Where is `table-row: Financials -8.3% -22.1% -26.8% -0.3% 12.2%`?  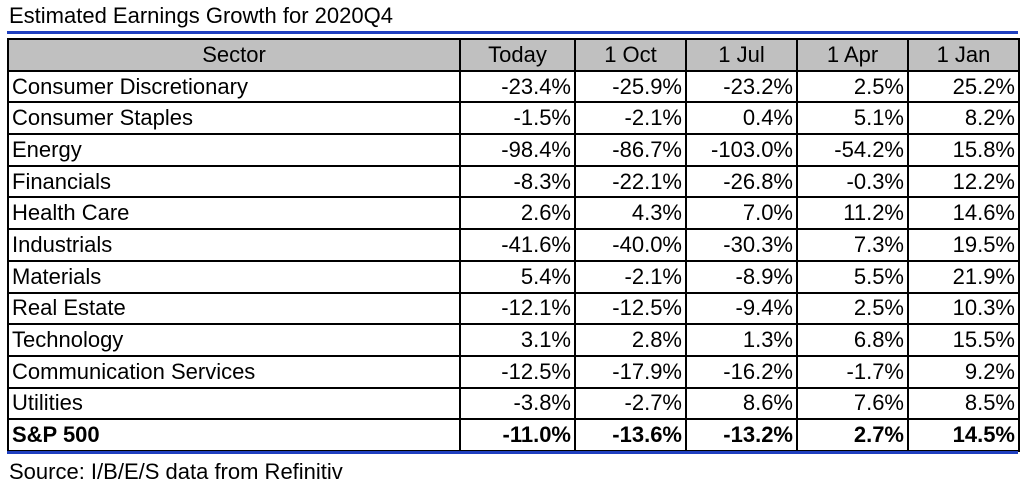
table-row: Financials -8.3% -22.1% -26.8% -0.3% 12.2% is located at coordinates (513, 181).